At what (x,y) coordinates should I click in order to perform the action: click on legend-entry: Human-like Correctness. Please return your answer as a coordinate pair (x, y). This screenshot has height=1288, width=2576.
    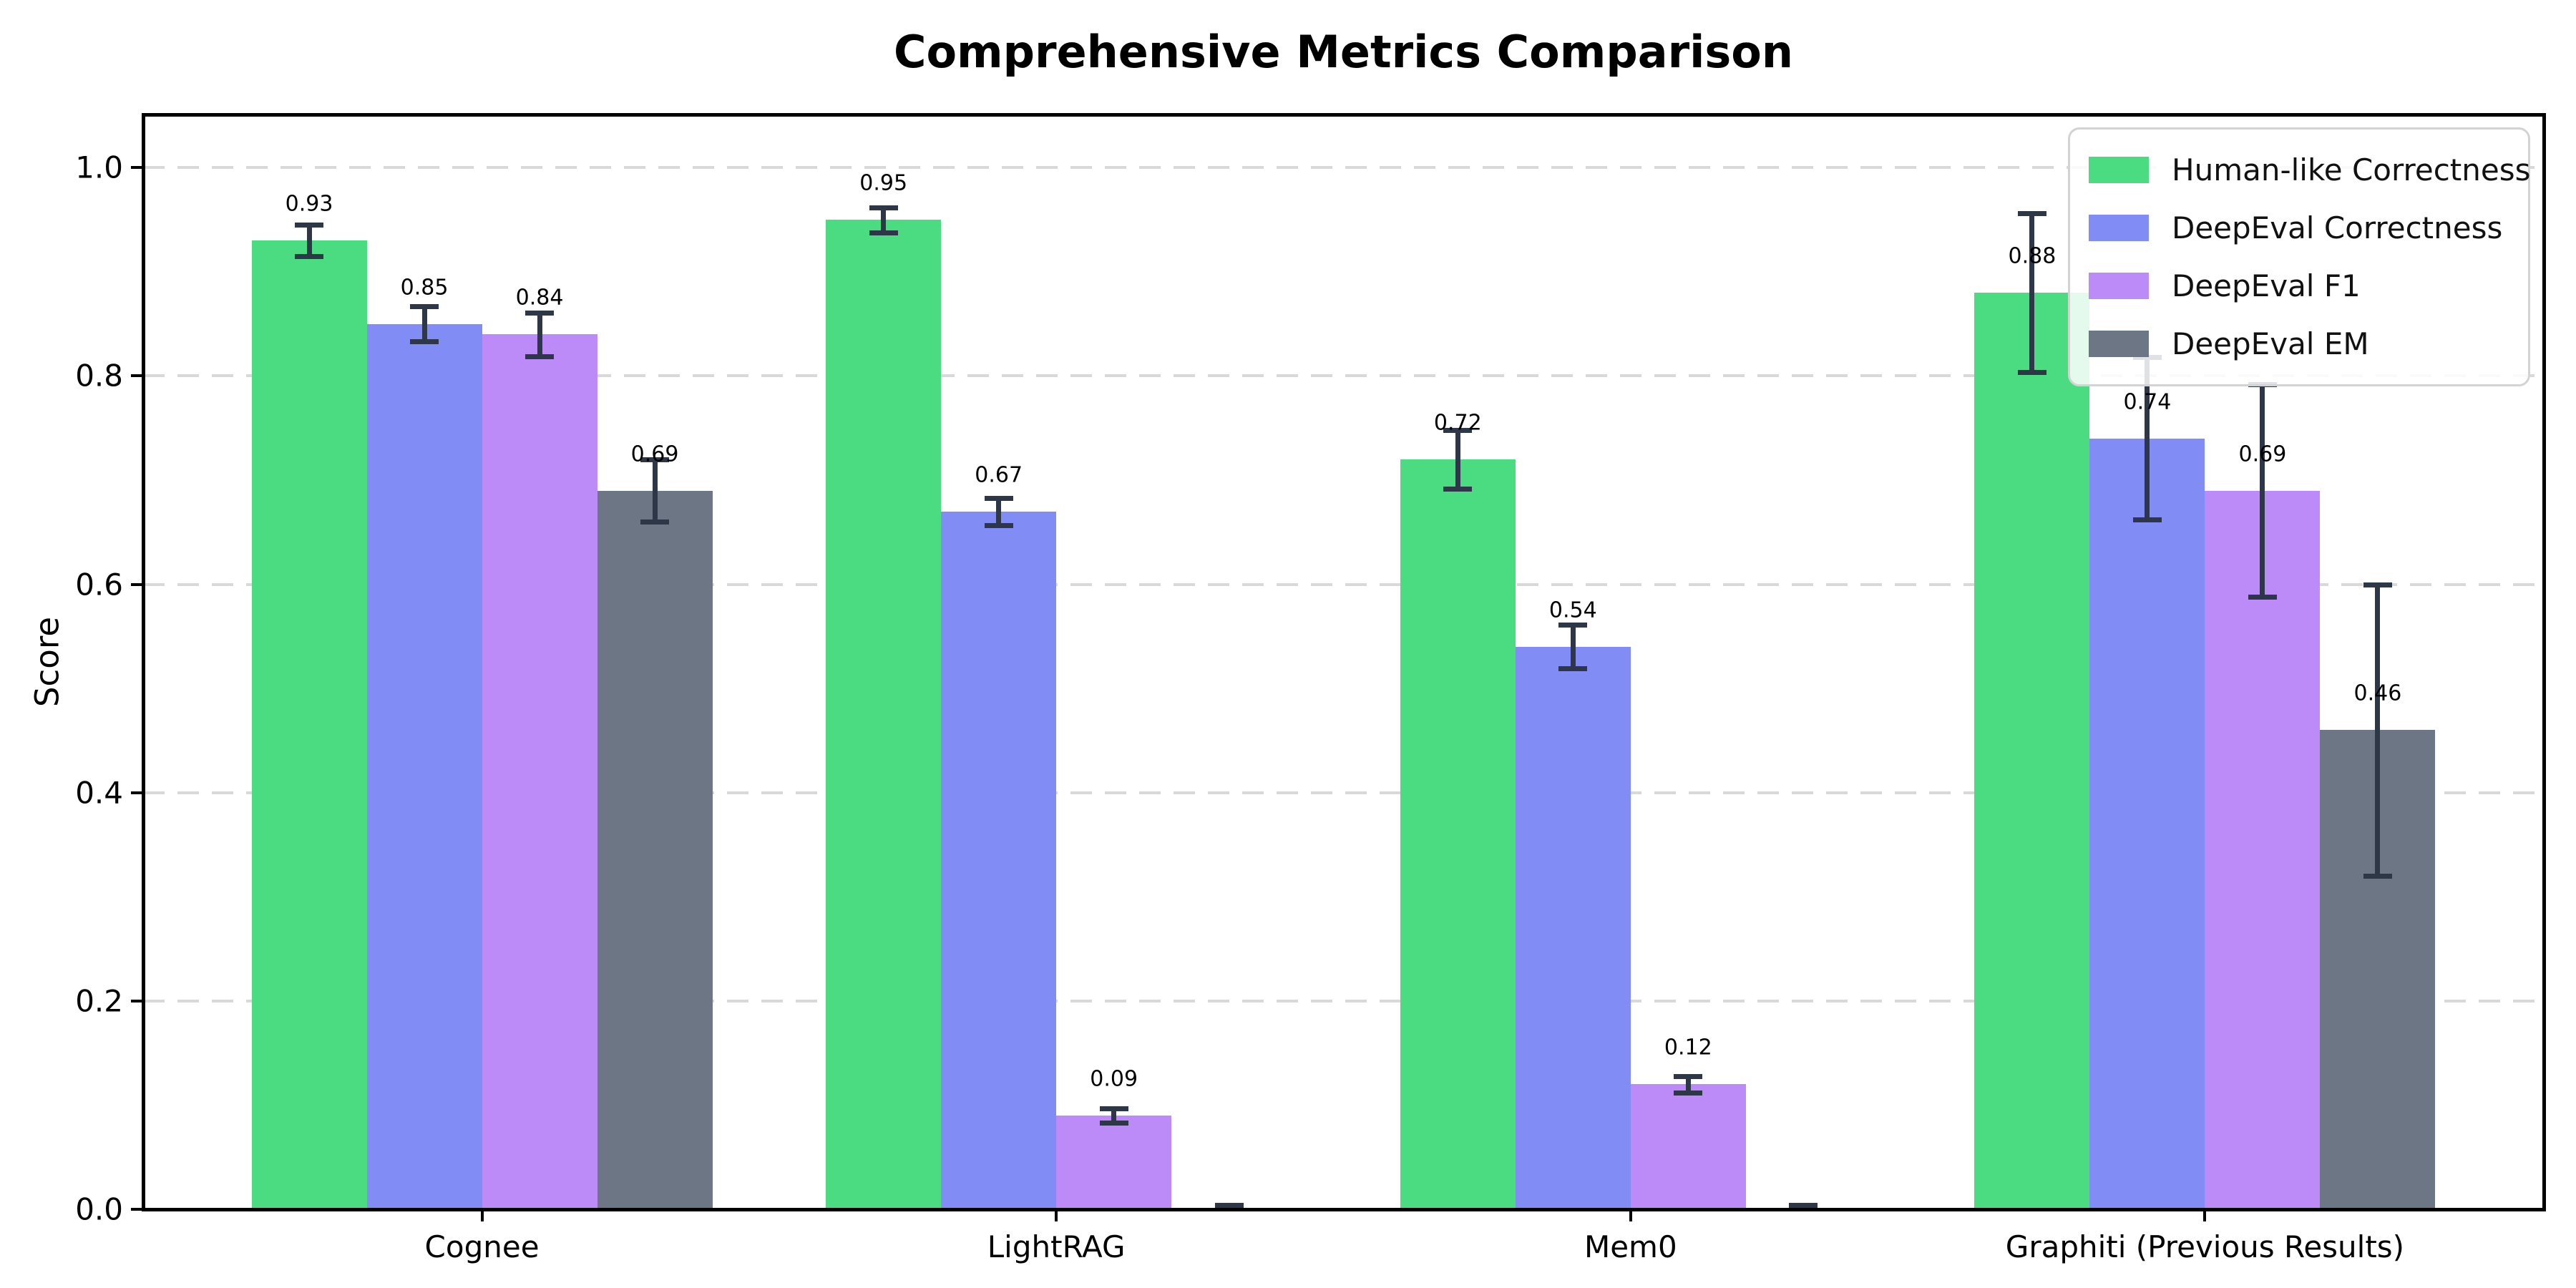
    Looking at the image, I should click on (2310, 170).